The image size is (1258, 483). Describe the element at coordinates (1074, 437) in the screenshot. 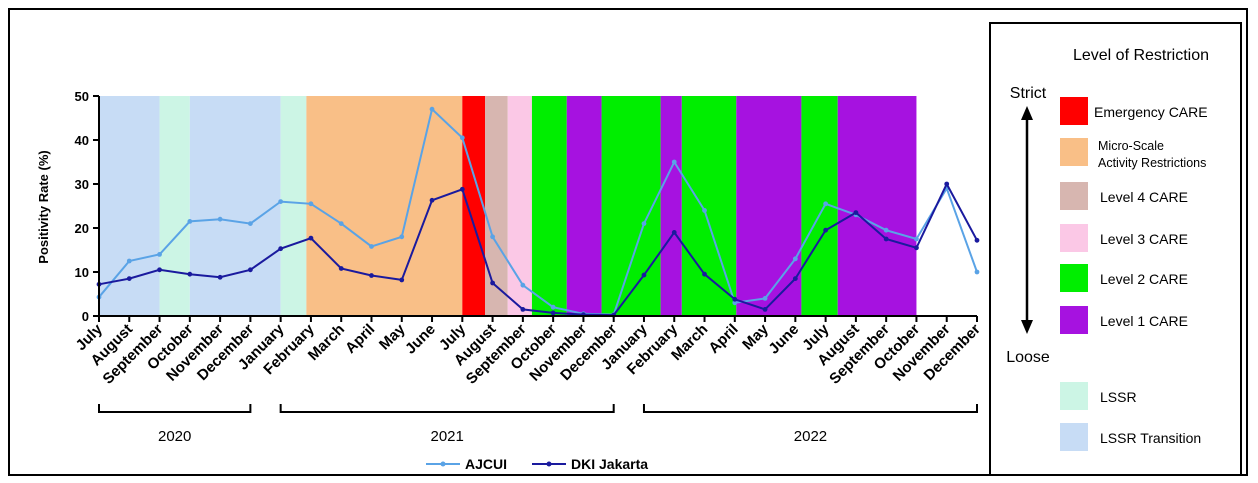

I see `lssr-transition-swatch` at that location.